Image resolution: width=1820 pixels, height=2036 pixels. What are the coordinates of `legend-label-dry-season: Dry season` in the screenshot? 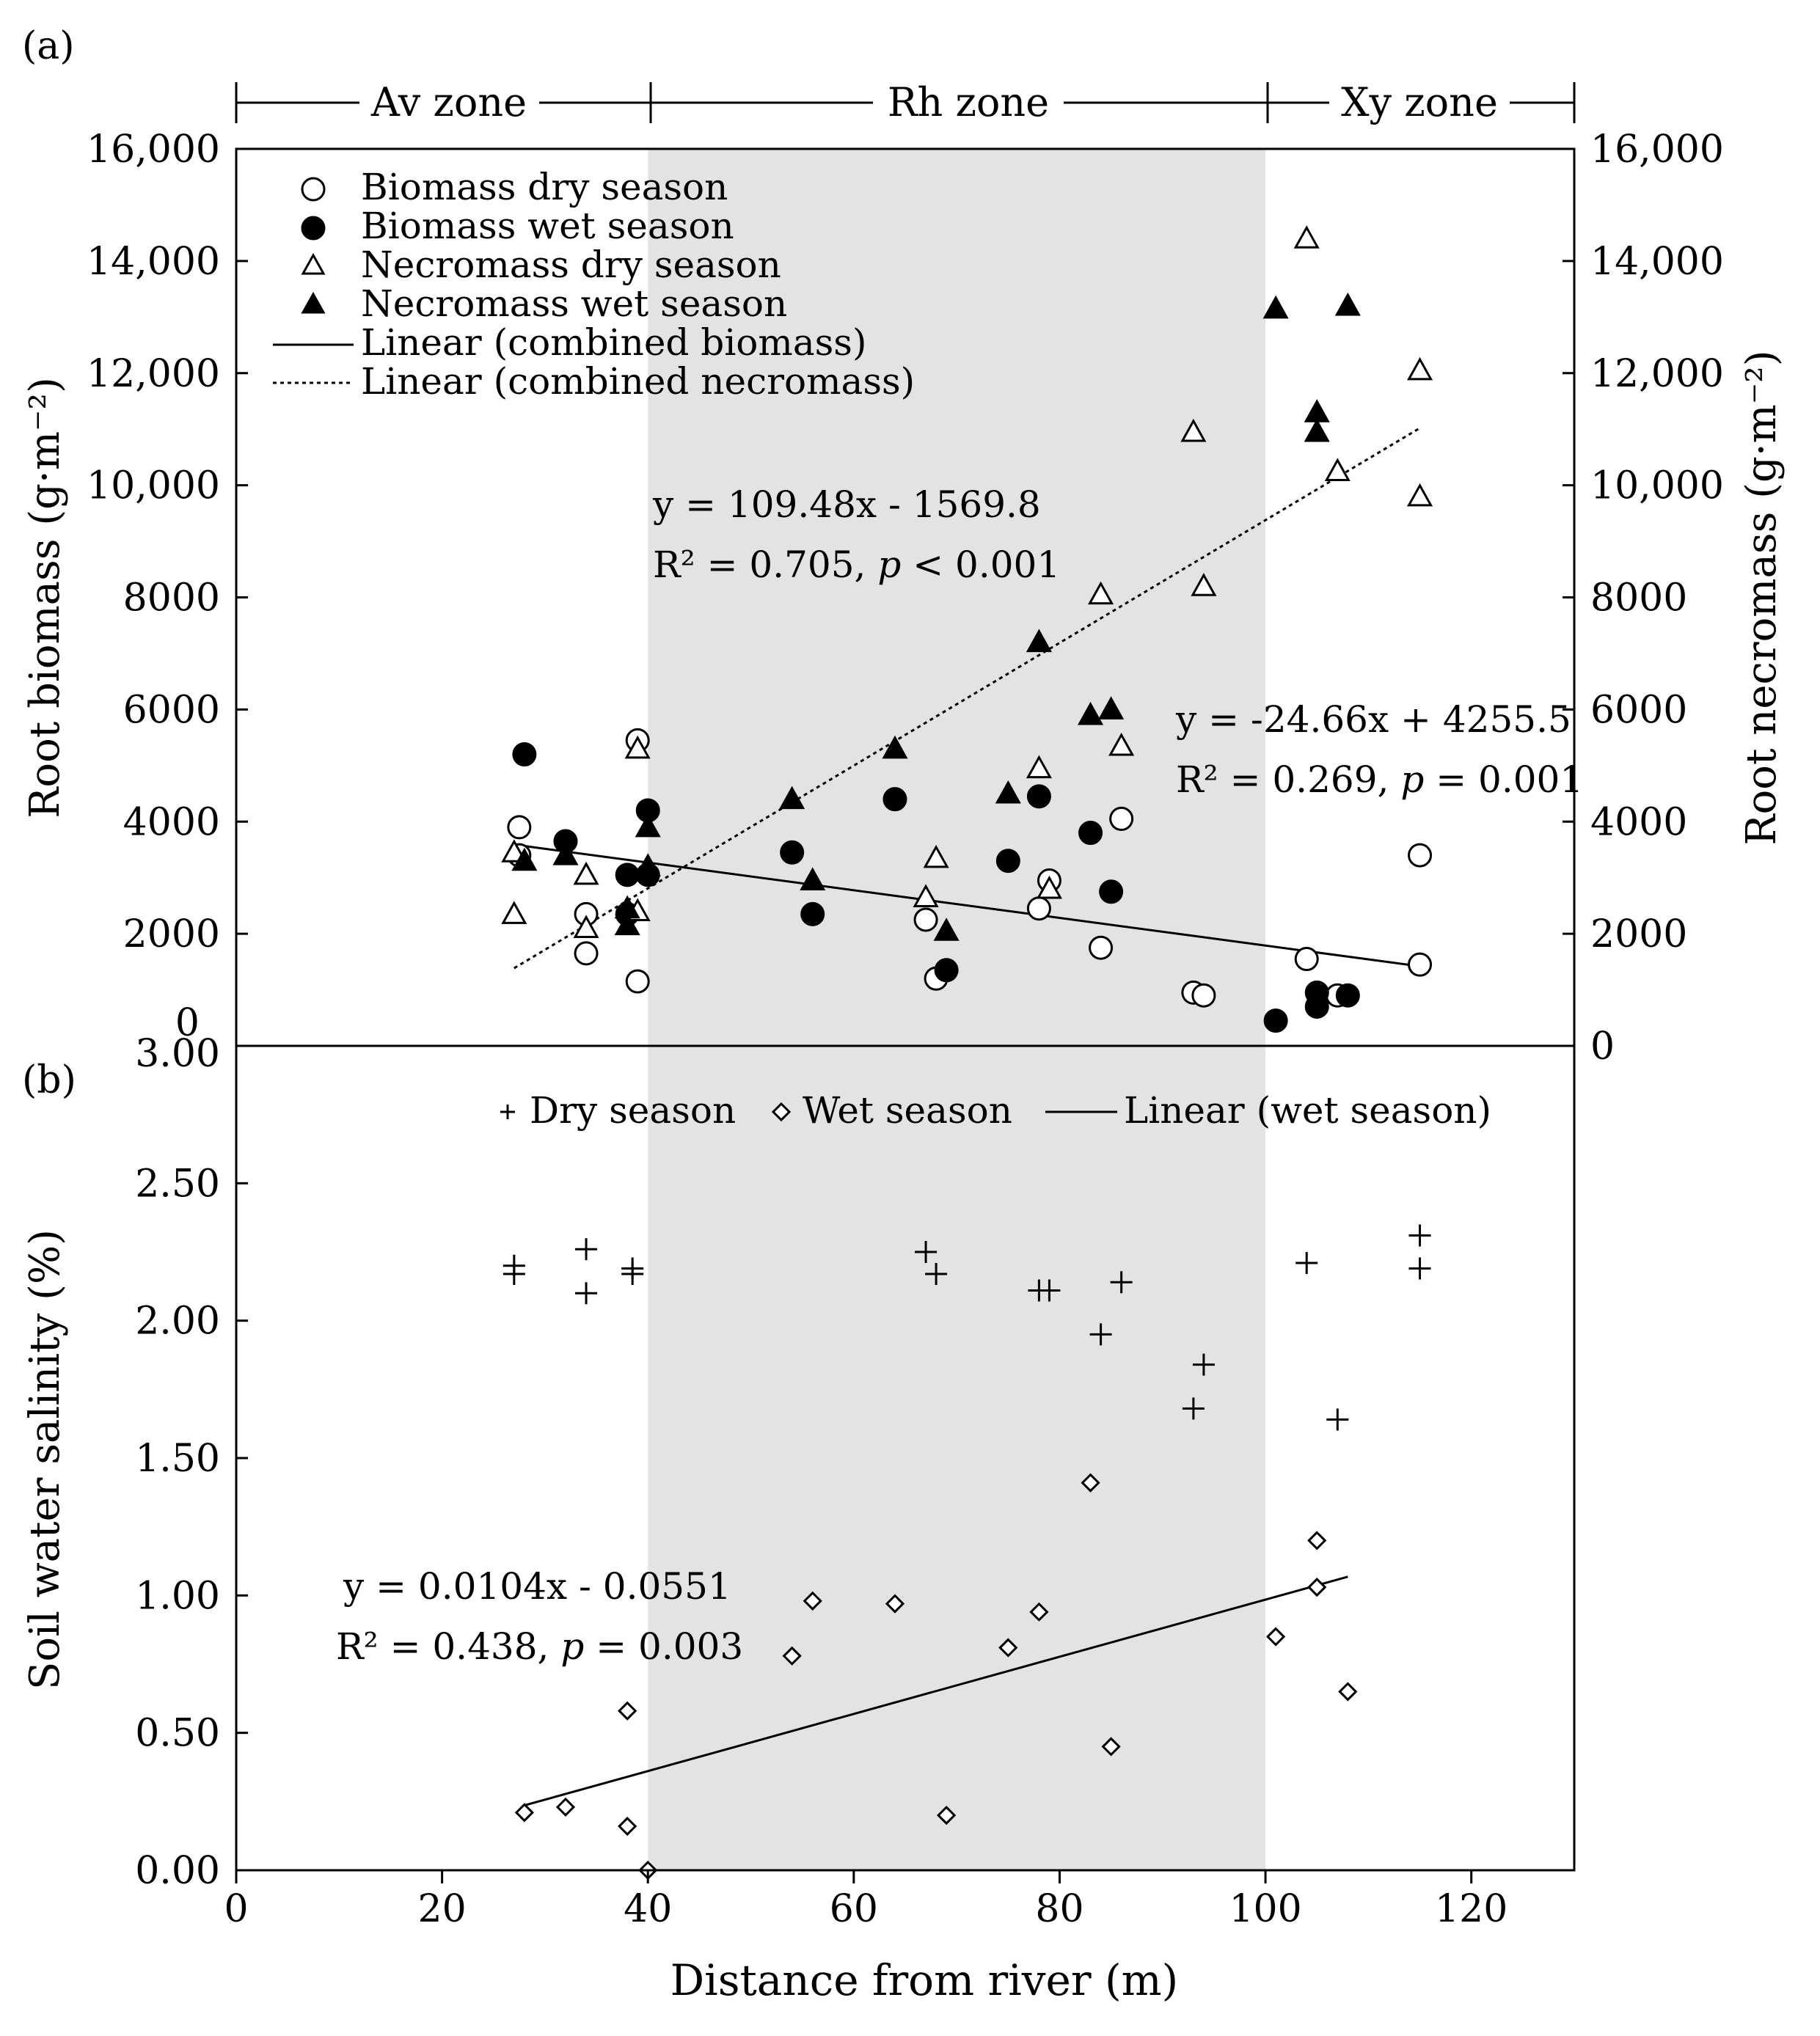 It's located at (633, 1110).